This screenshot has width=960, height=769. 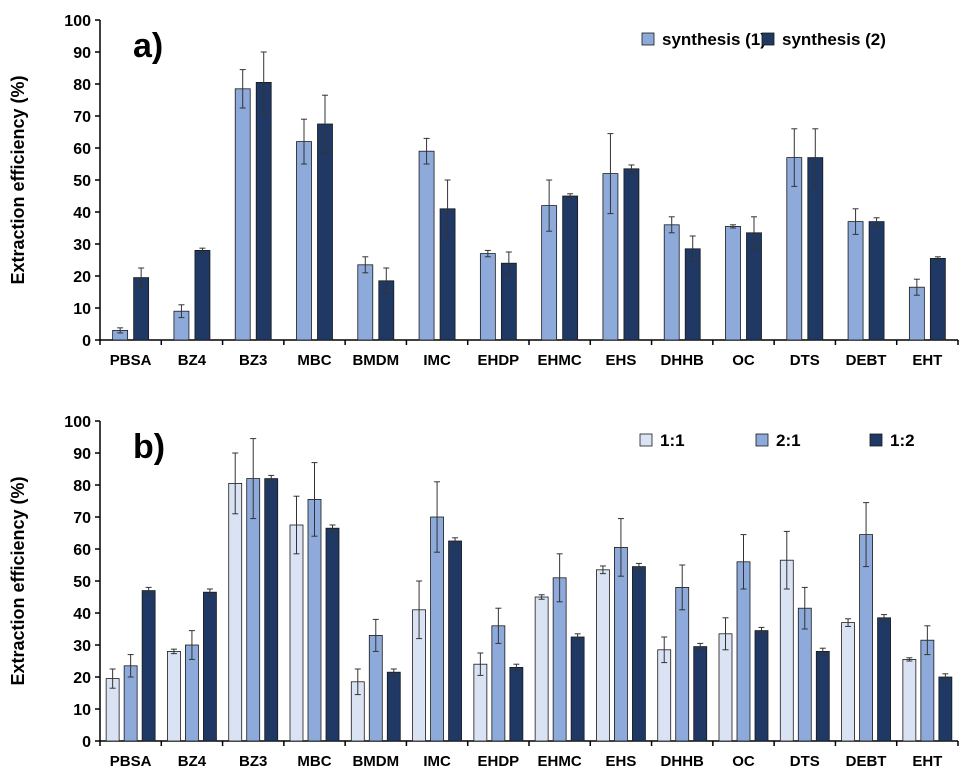 I want to click on bar-a-s2-ehs, so click(x=631, y=254).